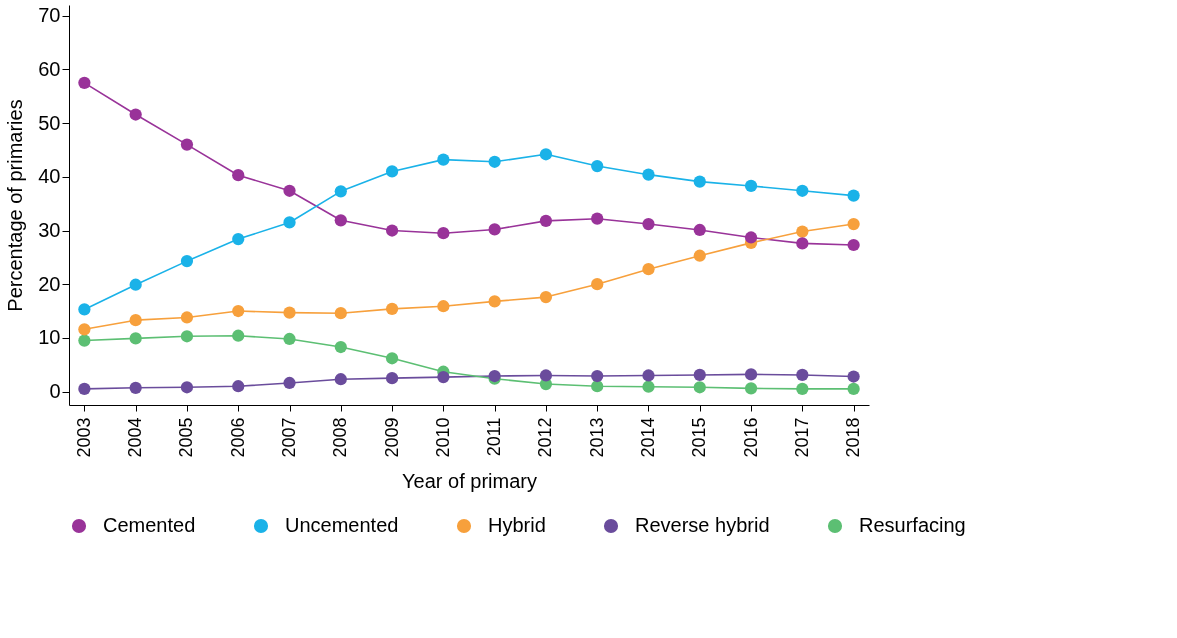 Image resolution: width=1177 pixels, height=638 pixels. Describe the element at coordinates (853, 437) in the screenshot. I see `x-tick-label: 2018` at that location.